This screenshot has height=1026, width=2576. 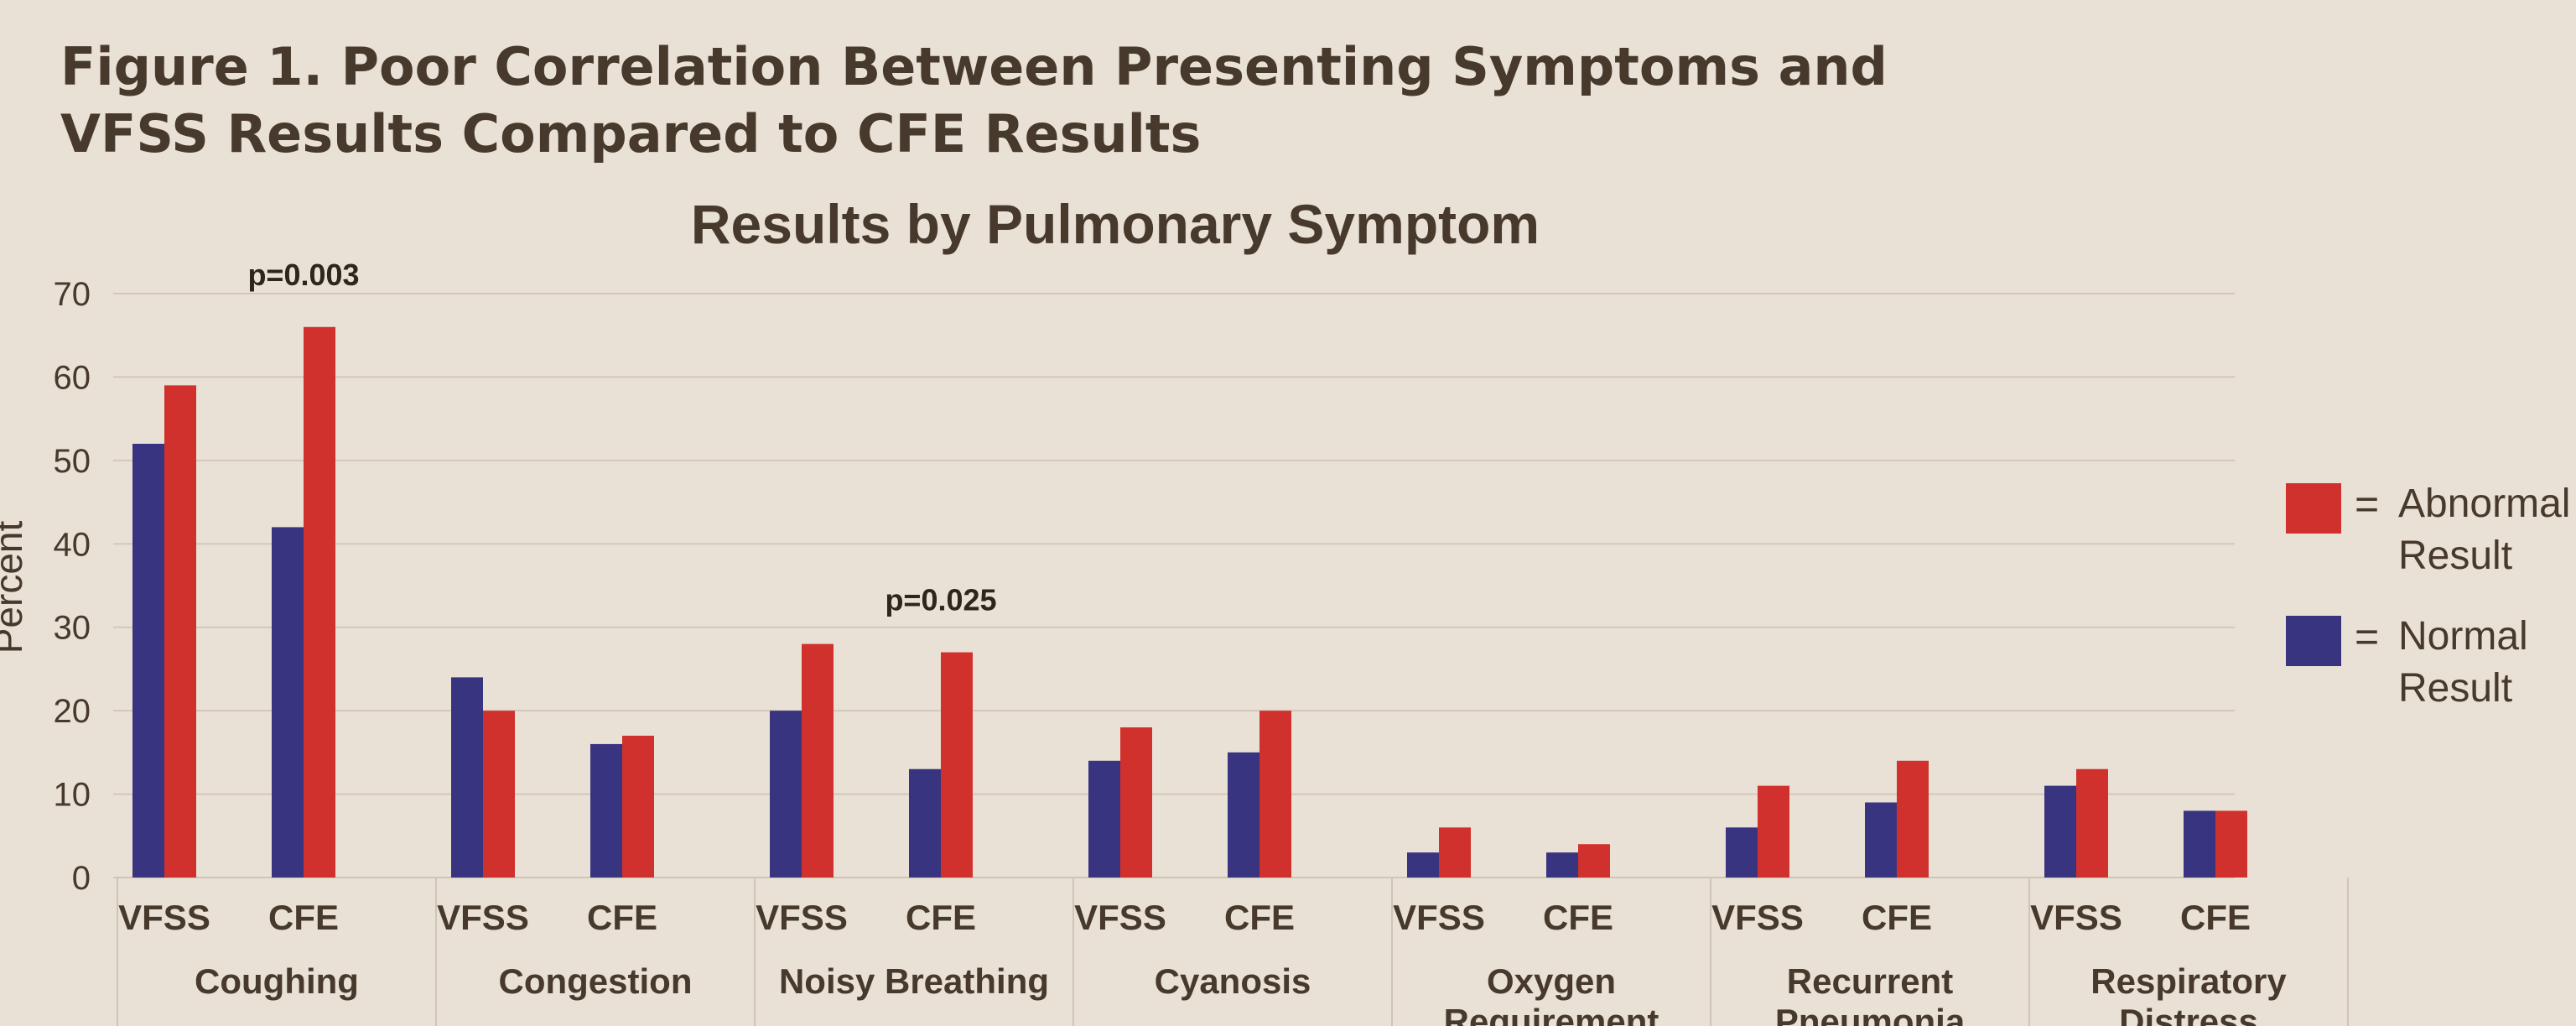 What do you see at coordinates (277, 981) in the screenshot?
I see `category-label-coughing: Coughing` at bounding box center [277, 981].